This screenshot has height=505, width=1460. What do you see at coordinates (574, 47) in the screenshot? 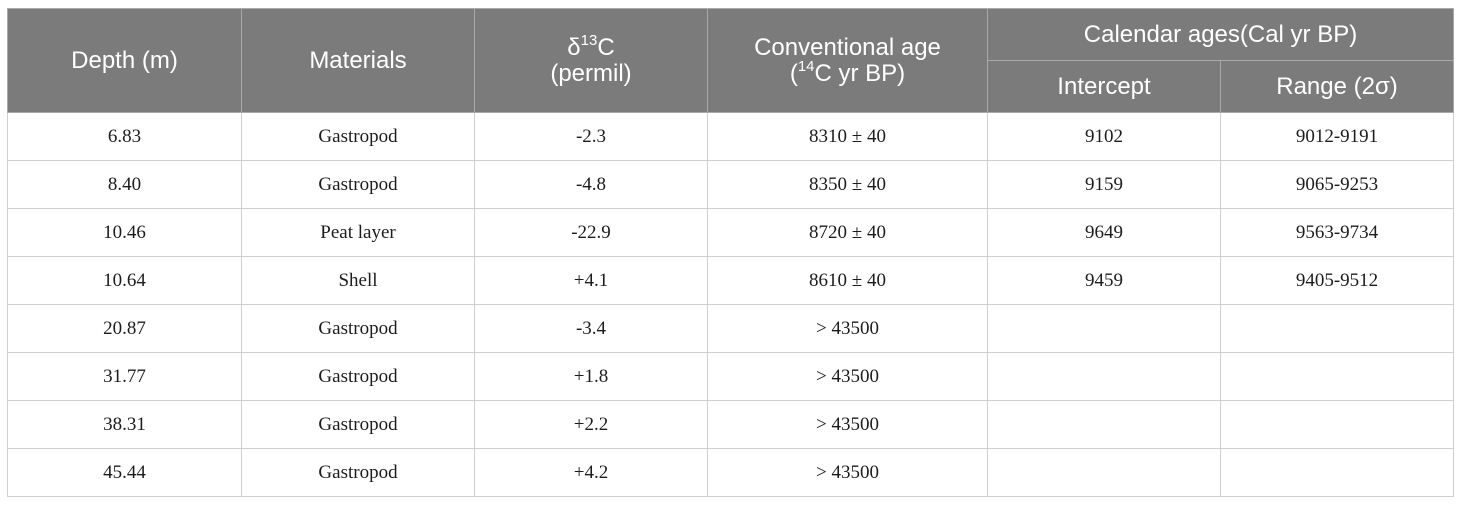
I see `header-d13c-symbol: δ` at bounding box center [574, 47].